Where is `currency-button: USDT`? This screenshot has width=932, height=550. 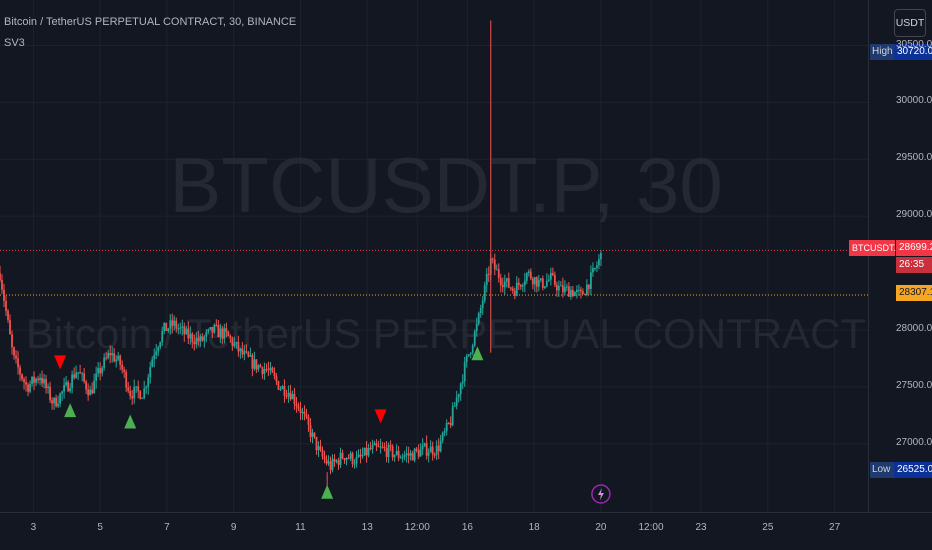 currency-button: USDT is located at coordinates (910, 23).